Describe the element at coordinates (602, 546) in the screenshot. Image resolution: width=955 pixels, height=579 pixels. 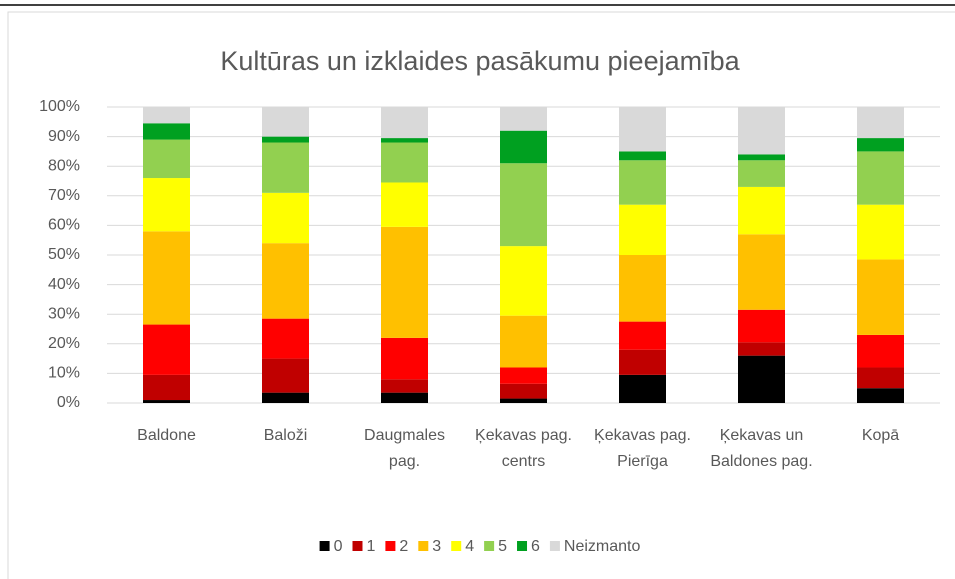
I see `legend-label: Neizmanto` at that location.